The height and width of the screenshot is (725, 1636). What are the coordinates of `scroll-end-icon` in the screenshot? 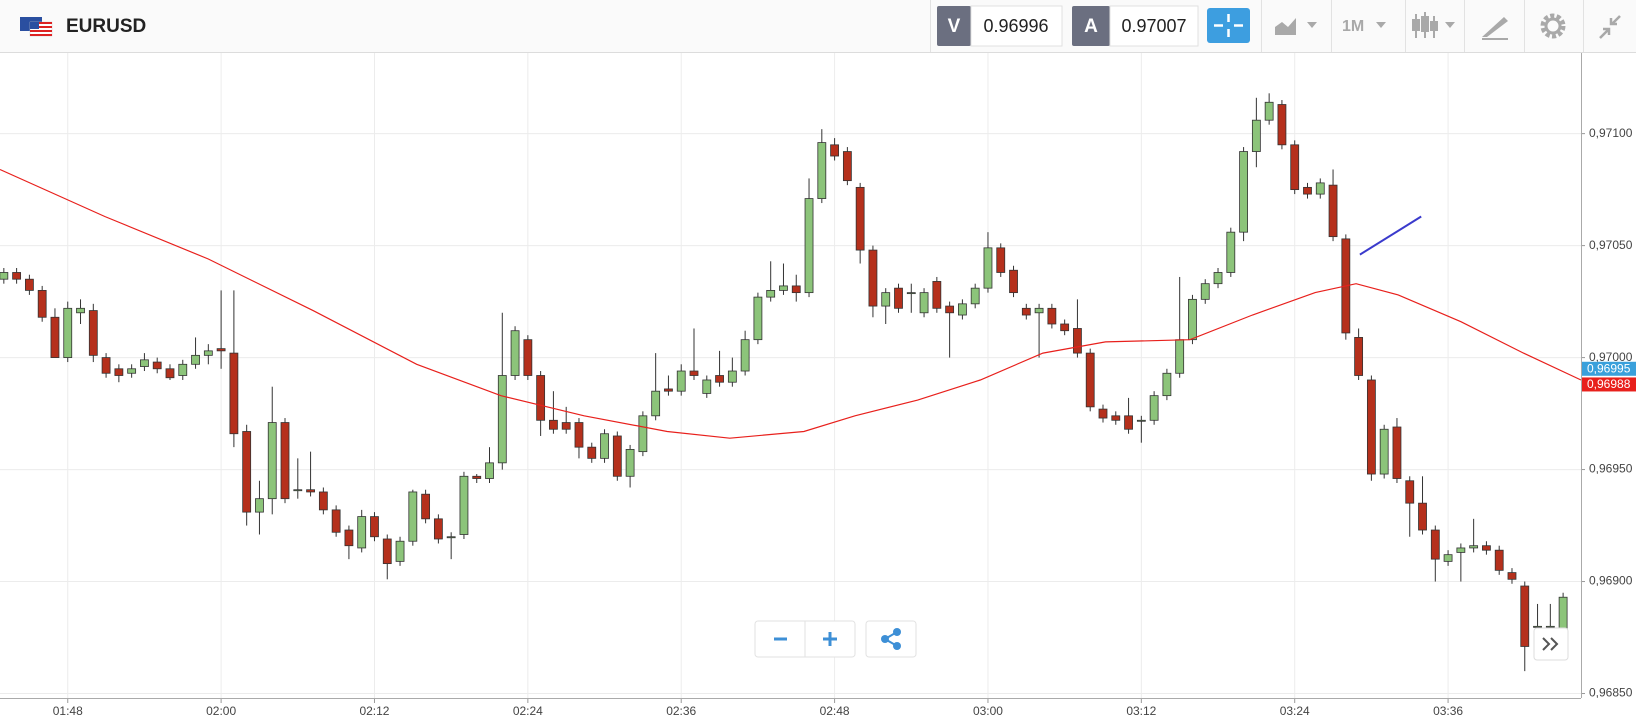 It's located at (1550, 644).